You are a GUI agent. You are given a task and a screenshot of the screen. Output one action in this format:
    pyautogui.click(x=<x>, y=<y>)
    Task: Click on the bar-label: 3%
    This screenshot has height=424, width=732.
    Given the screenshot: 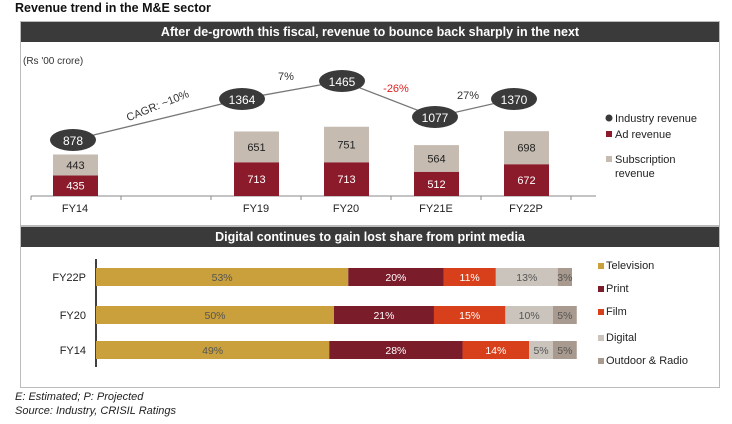 What is the action you would take?
    pyautogui.click(x=564, y=278)
    